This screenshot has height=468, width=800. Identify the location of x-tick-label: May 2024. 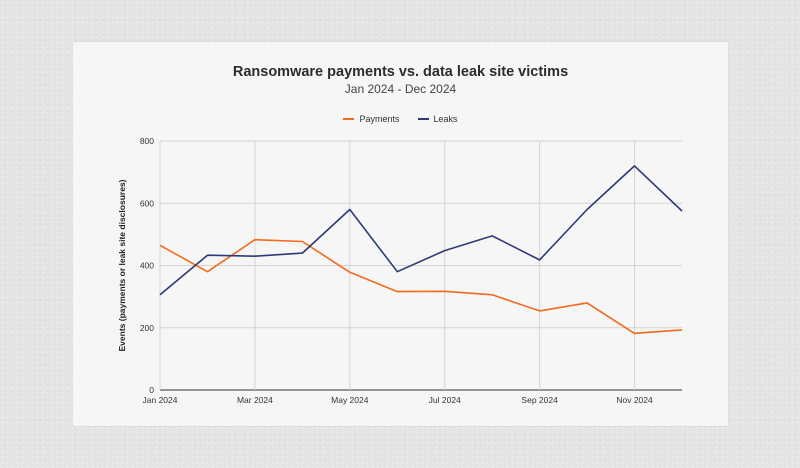
(350, 400).